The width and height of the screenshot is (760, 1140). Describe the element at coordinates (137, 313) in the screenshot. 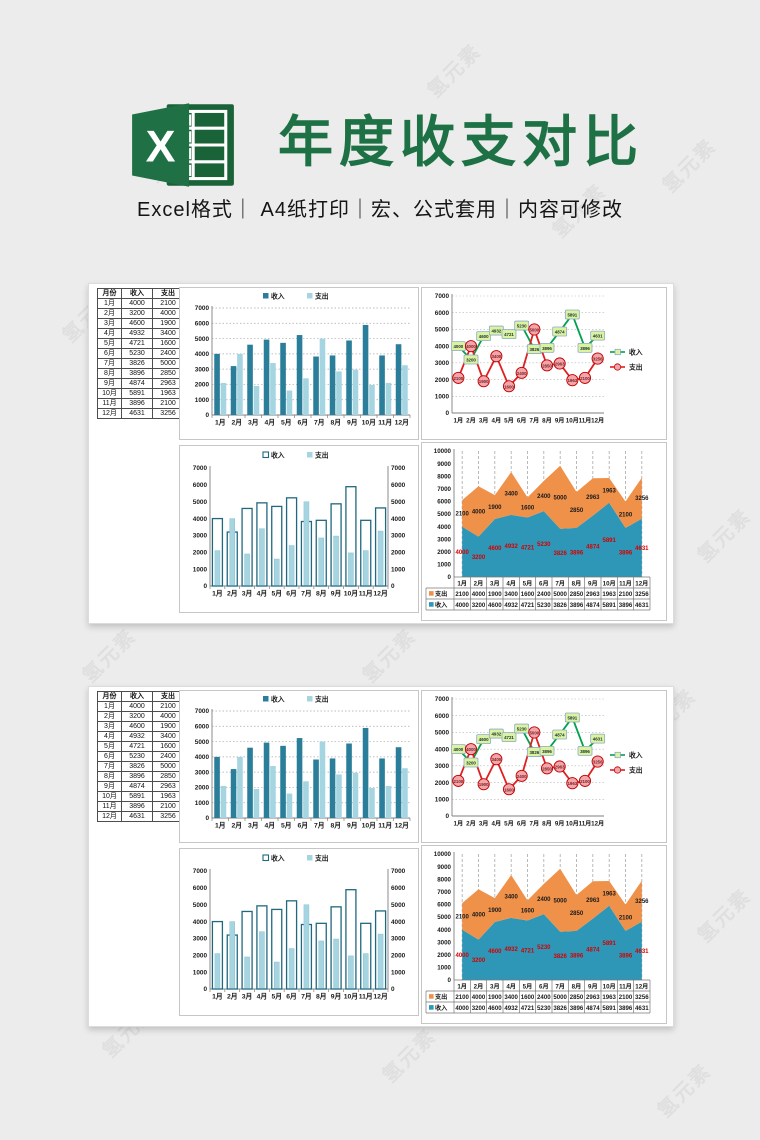

I see `table-cell: 3200` at that location.